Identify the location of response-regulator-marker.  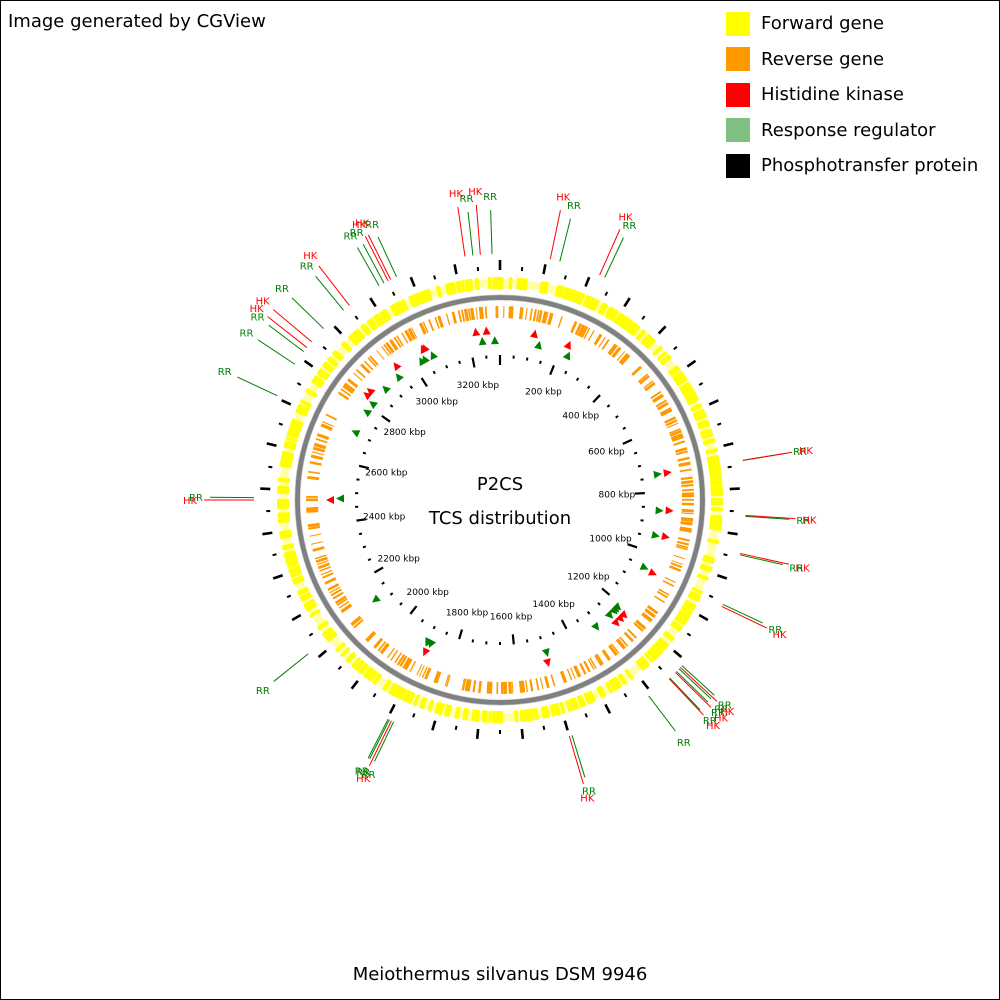
(356, 434).